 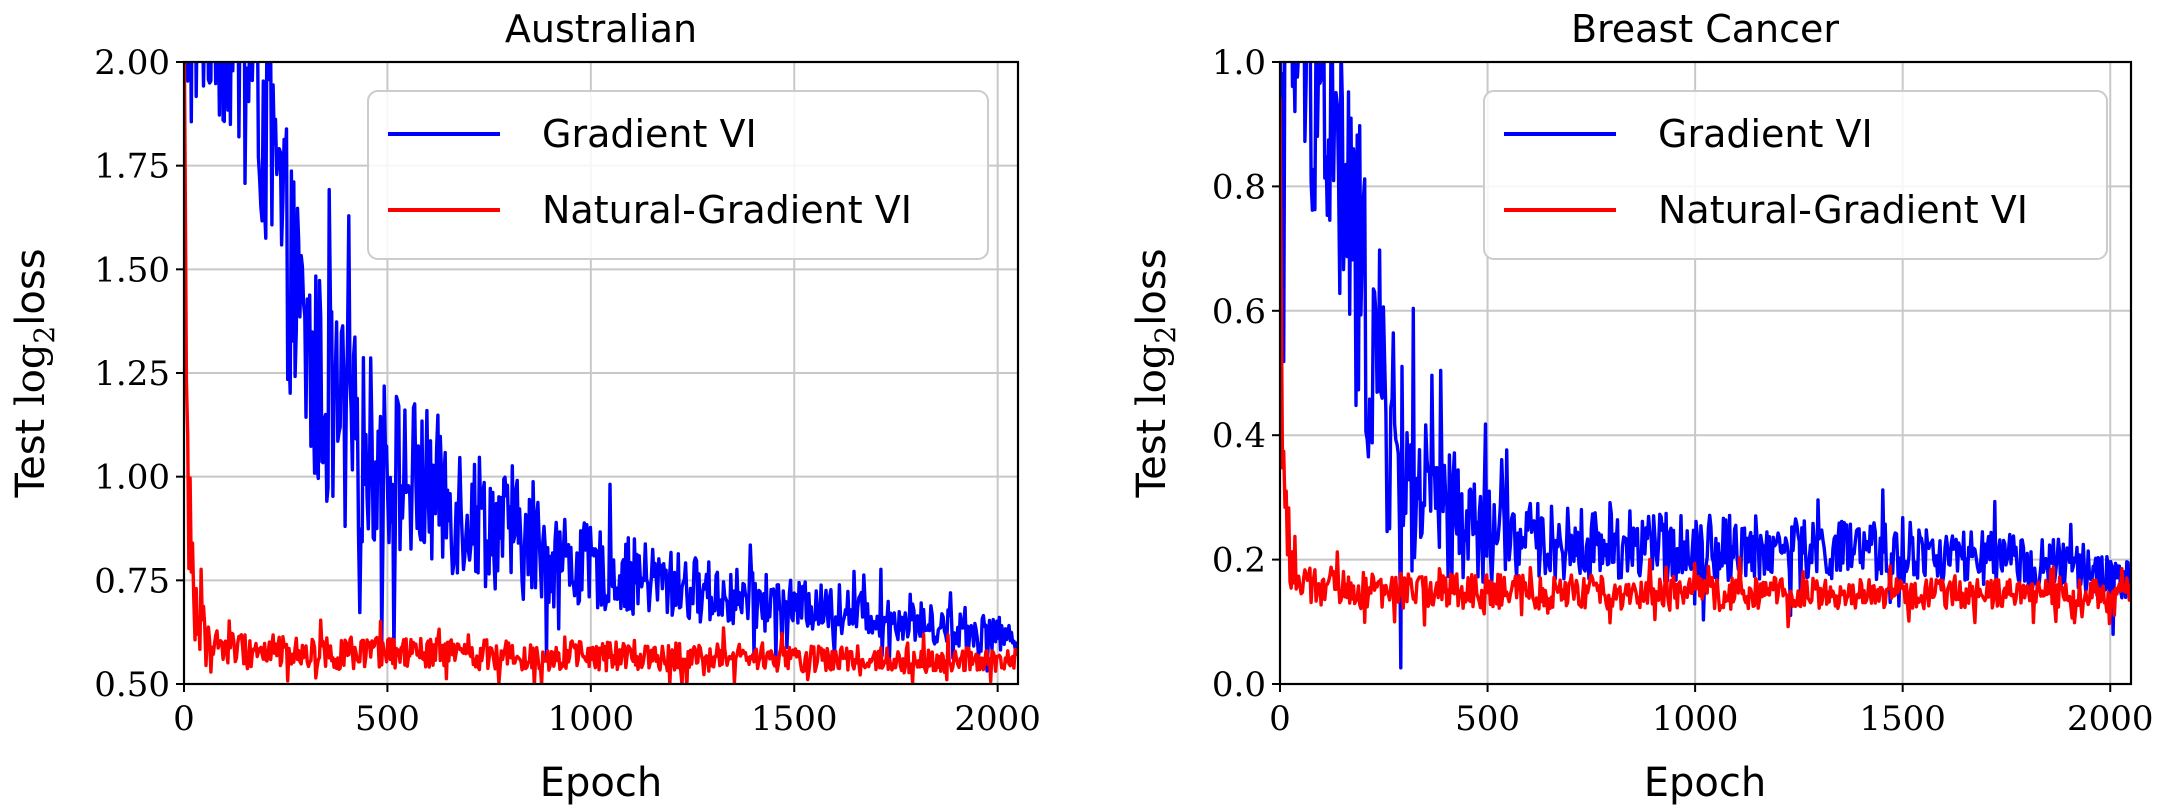 I want to click on y-tick-label: 1.25, so click(x=132, y=374).